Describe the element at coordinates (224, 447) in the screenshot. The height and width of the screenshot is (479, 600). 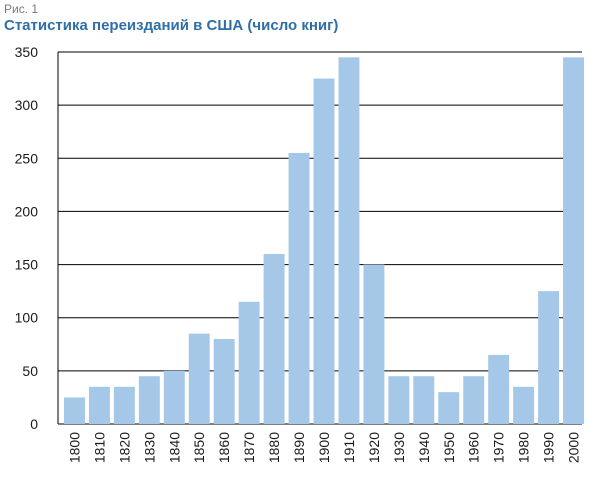
I see `x-tick-label: 1860` at that location.